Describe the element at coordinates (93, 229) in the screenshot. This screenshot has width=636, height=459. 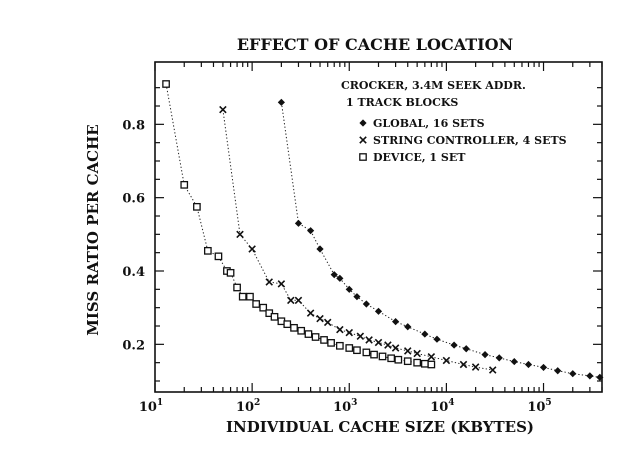
I see `y-axis-label: MISS RATIO PER CACHE` at that location.